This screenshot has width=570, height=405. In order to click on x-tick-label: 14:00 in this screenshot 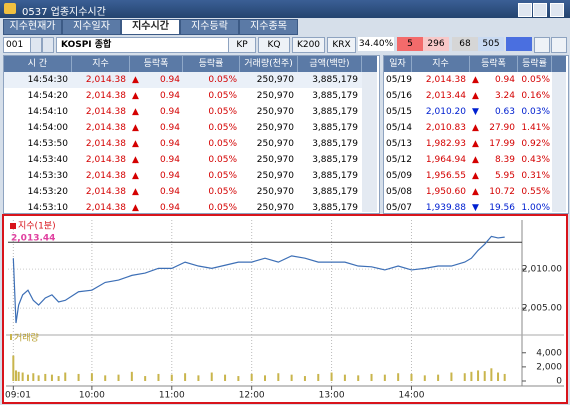, I will do `click(412, 396)`.